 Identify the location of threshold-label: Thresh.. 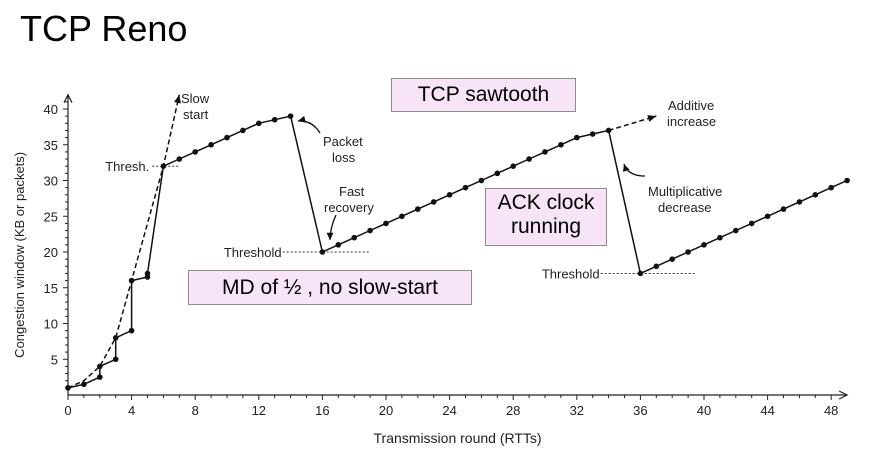
(127, 166).